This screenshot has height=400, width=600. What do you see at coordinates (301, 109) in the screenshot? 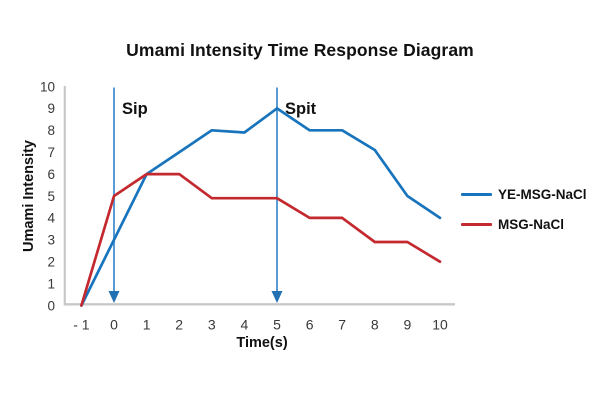
I see `annotation-label: Spit` at bounding box center [301, 109].